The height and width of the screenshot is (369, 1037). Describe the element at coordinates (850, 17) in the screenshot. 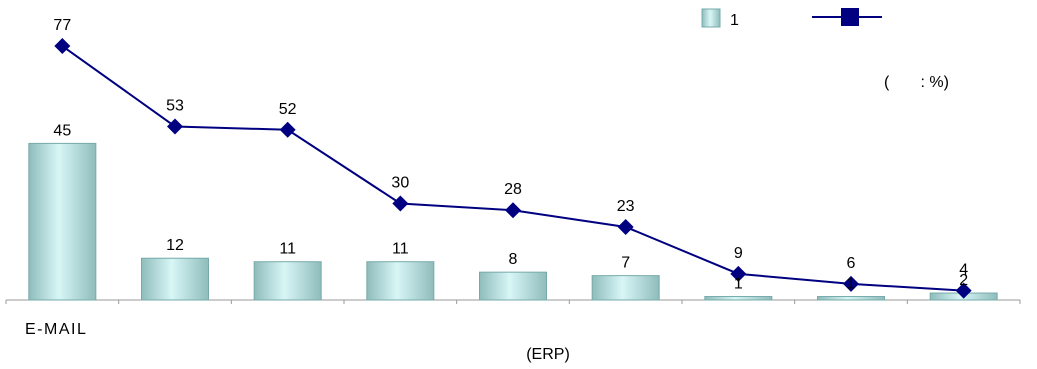

I see `legend-line-marker` at that location.